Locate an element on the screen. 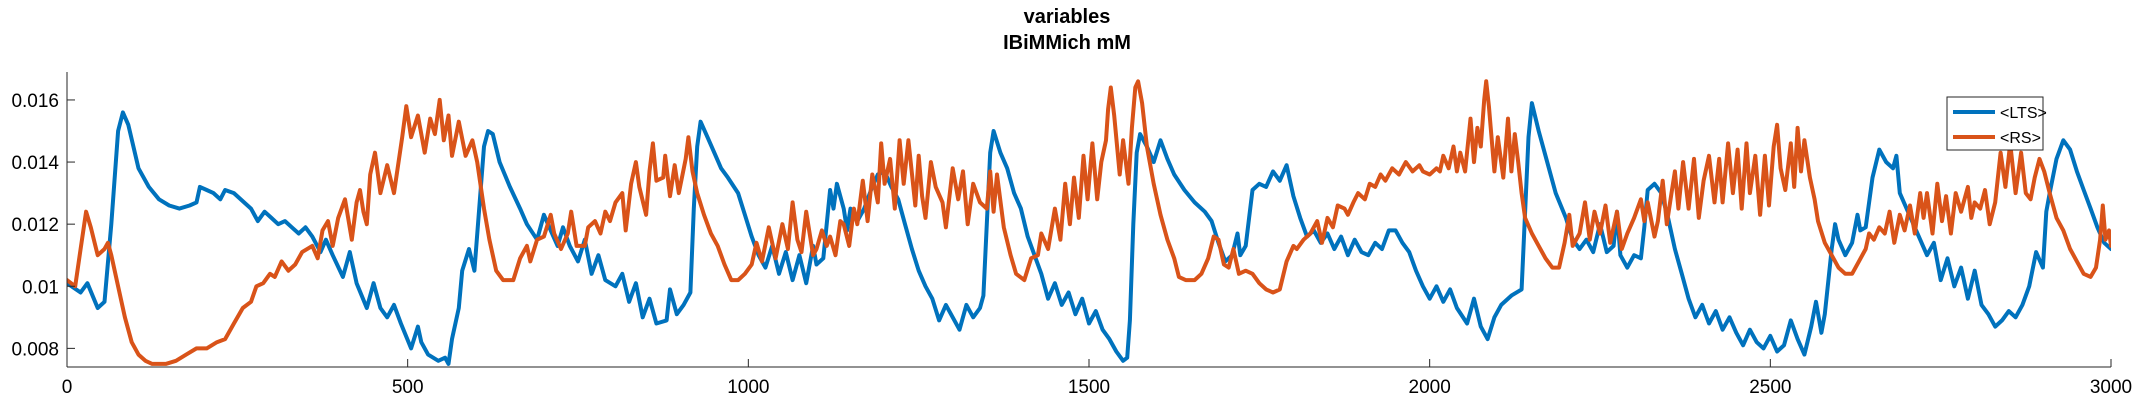 The height and width of the screenshot is (400, 2133). x-tick-label: 1000 is located at coordinates (748, 387).